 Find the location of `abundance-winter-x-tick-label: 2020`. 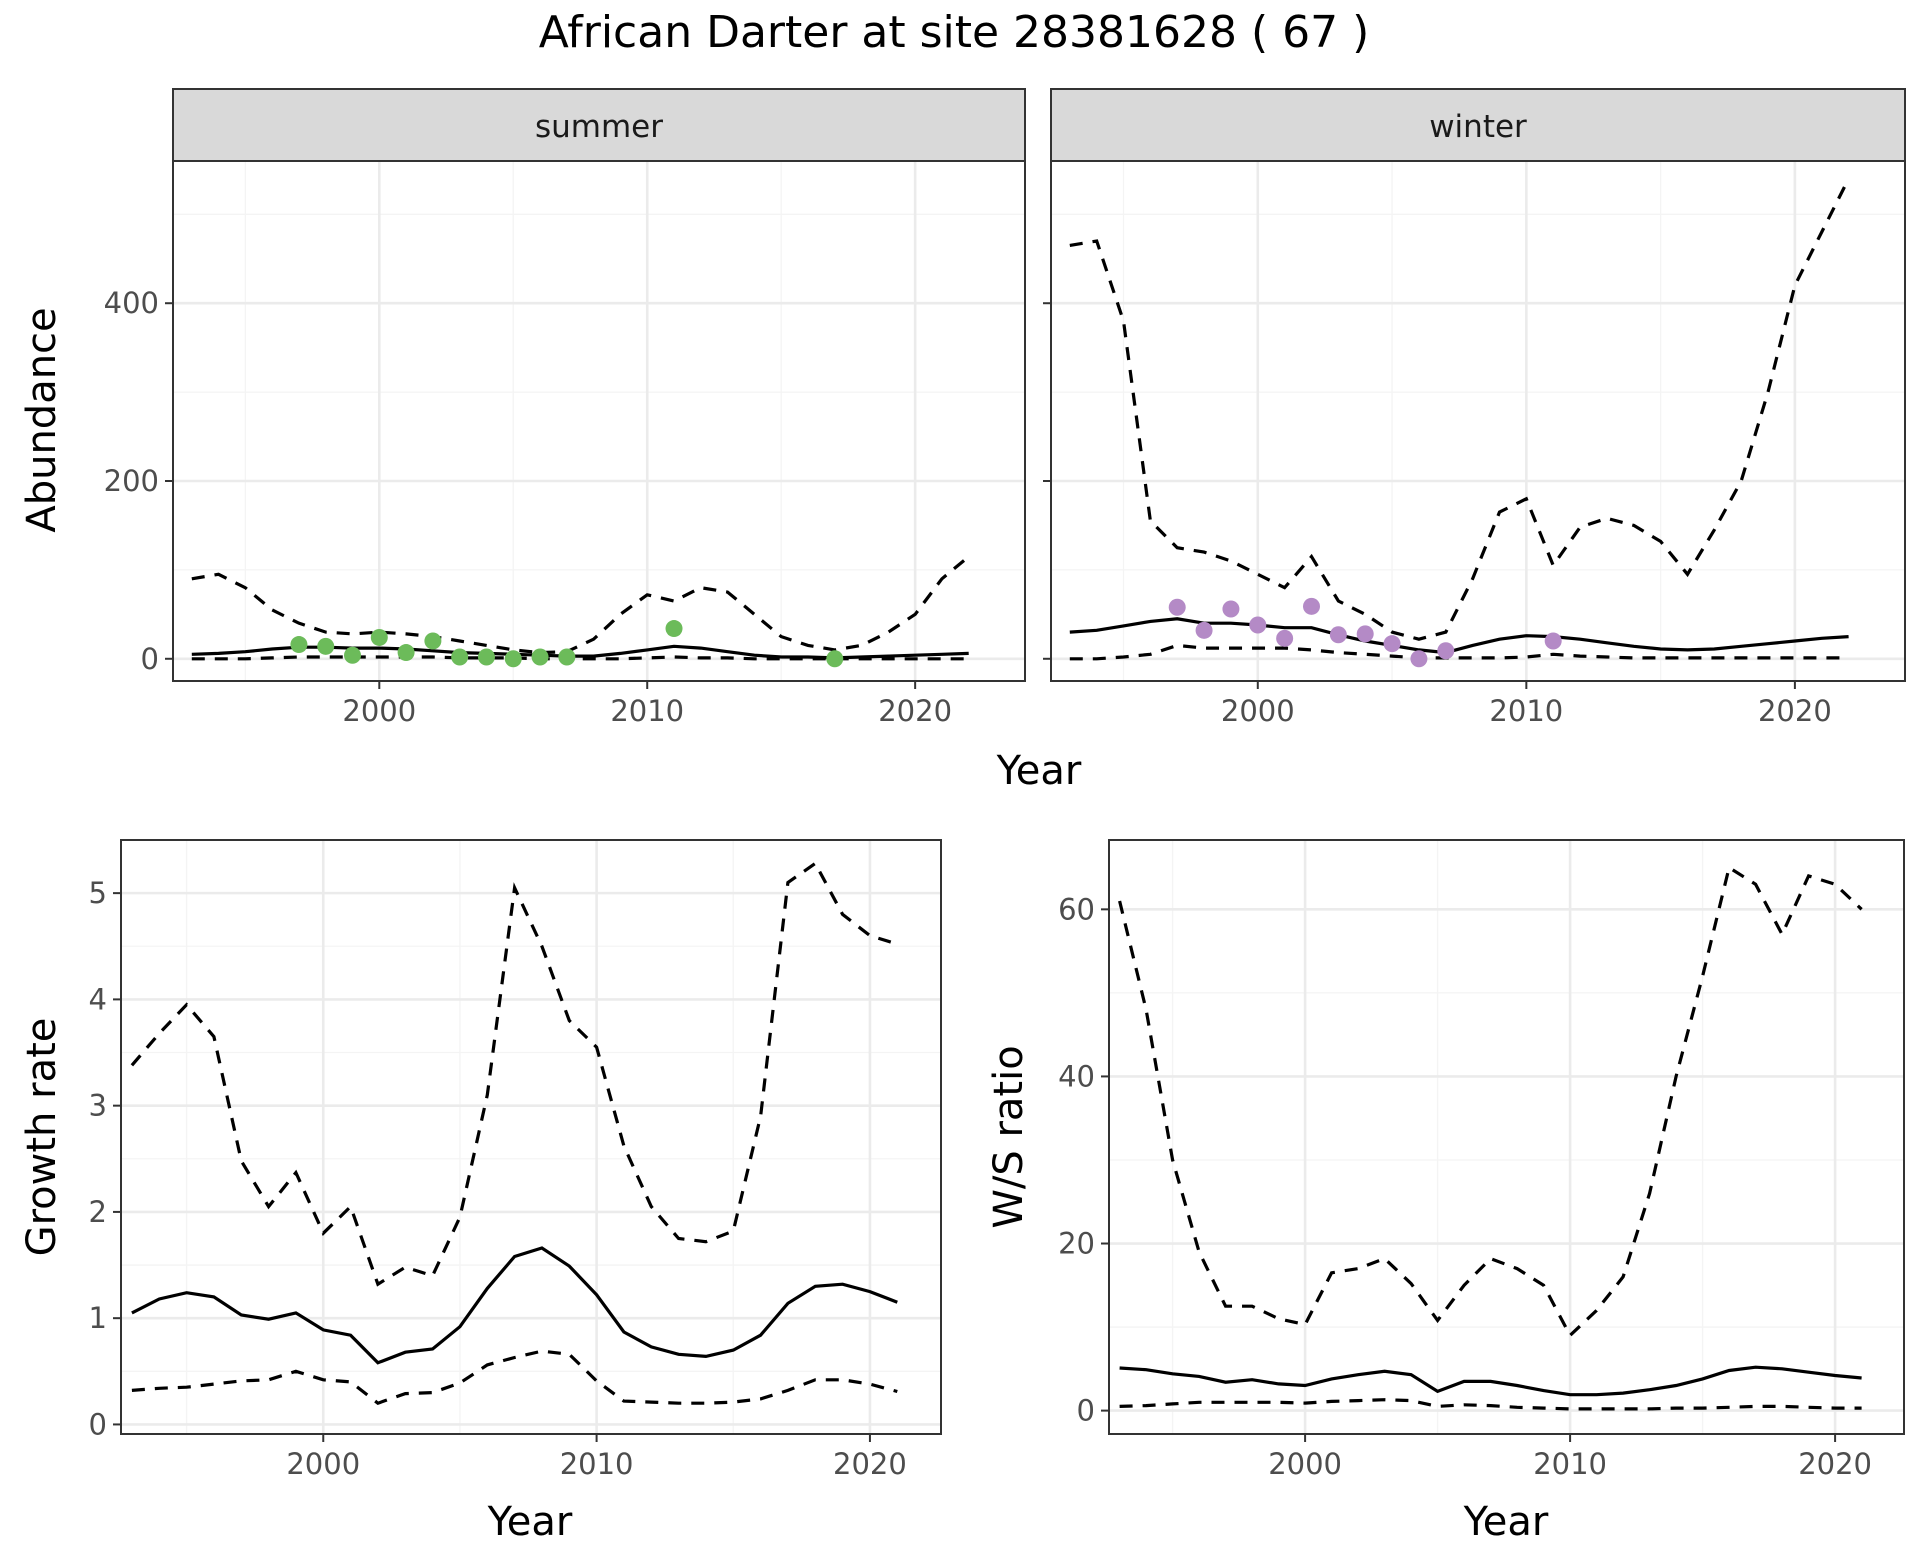

abundance-winter-x-tick-label: 2020 is located at coordinates (1795, 711).